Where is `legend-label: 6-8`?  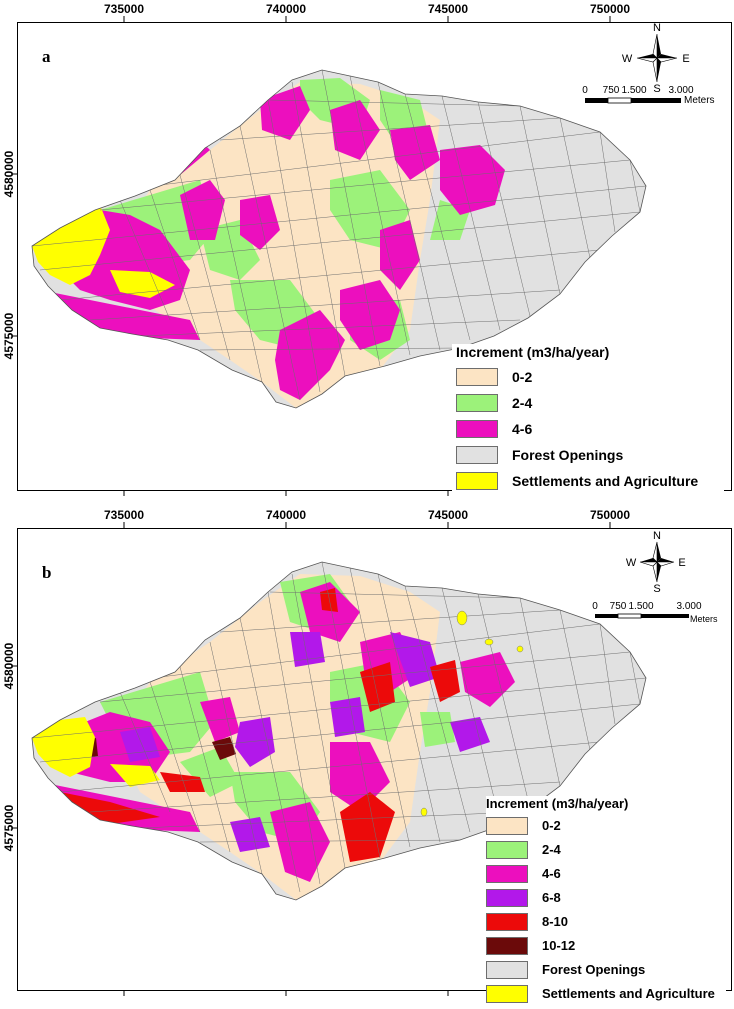
legend-label: 6-8 is located at coordinates (551, 897).